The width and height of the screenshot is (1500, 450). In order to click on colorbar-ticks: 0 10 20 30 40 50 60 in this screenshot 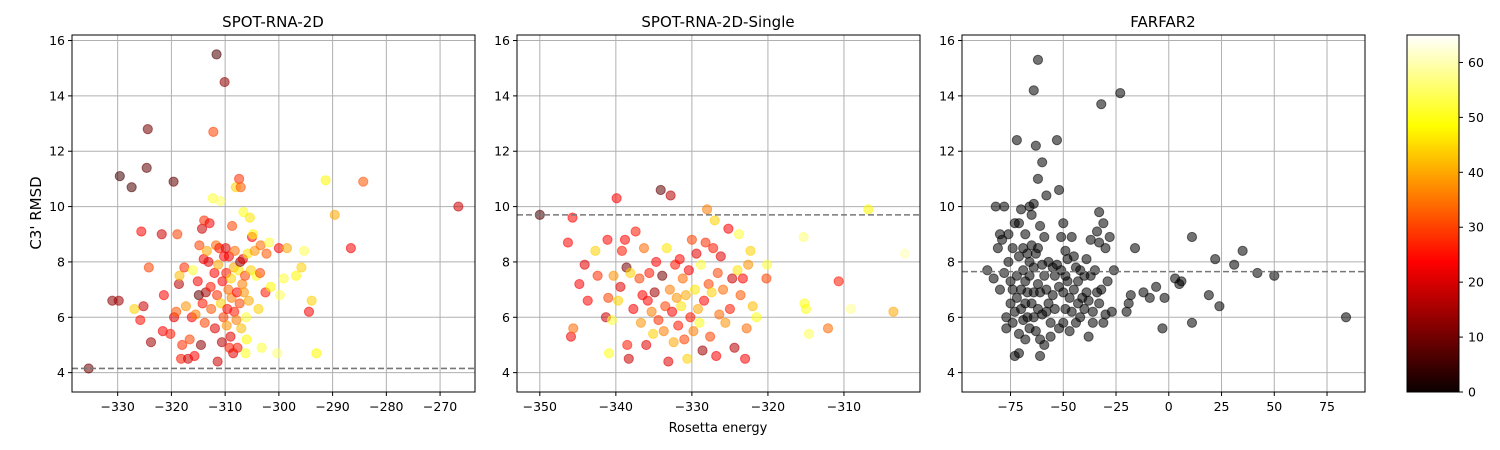, I will do `click(1471, 227)`.